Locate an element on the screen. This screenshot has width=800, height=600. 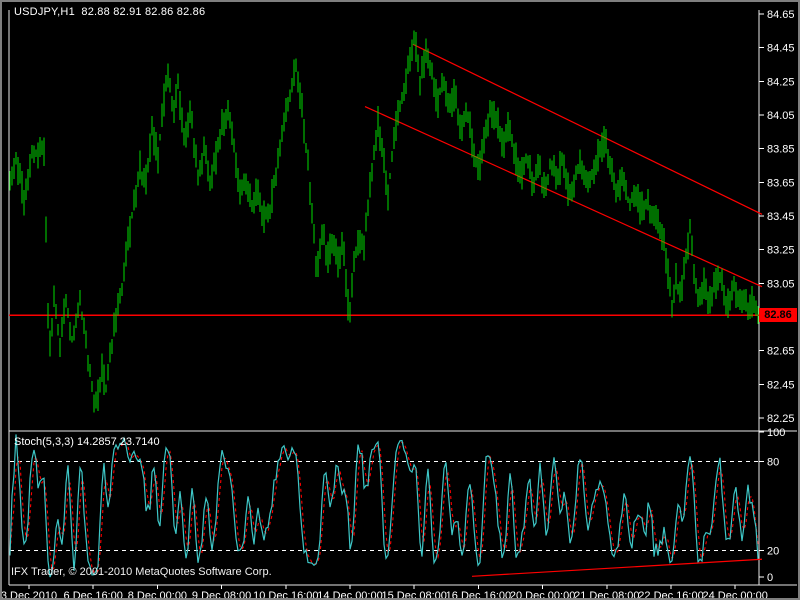
price-axis-label: 84.05 is located at coordinates (781, 116).